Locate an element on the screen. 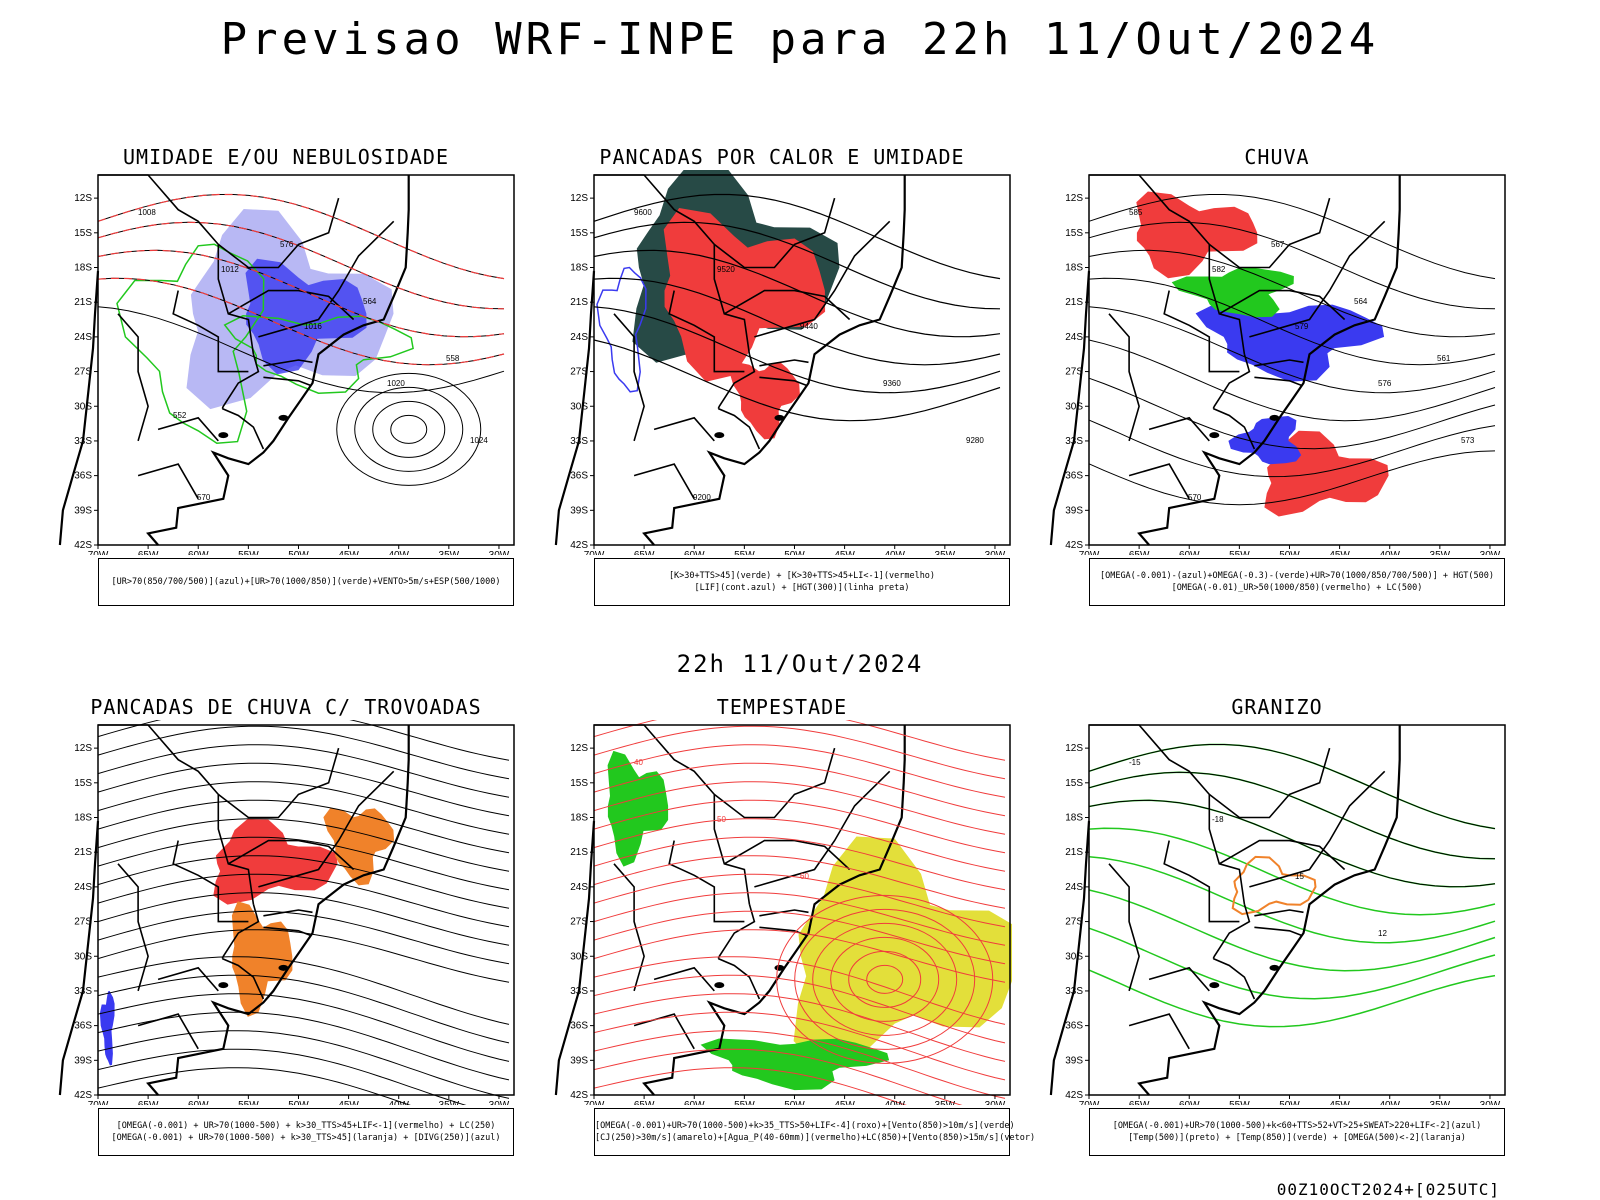 Image resolution: width=1600 pixels, height=1200 pixels. lat-label: 24S is located at coordinates (83, 337).